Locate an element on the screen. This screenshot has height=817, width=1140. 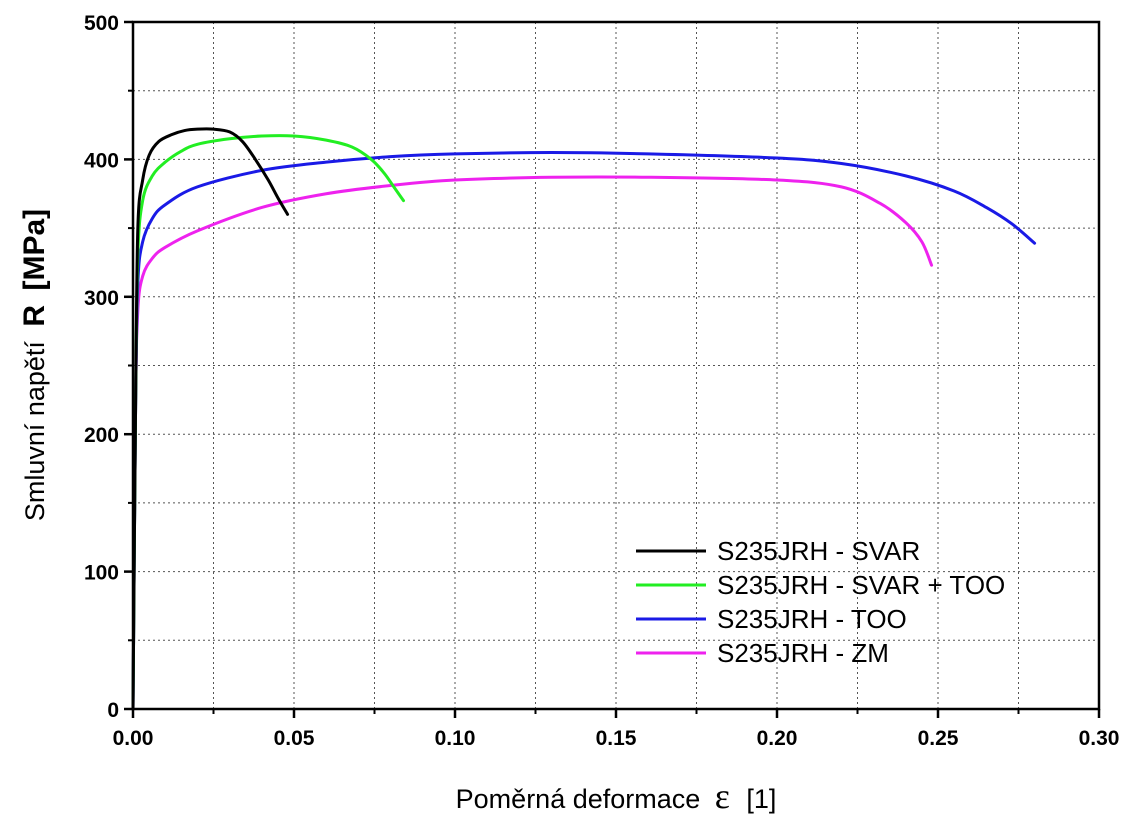
legend-label-2: S235JRH - SVAR + TOO is located at coordinates (861, 585).